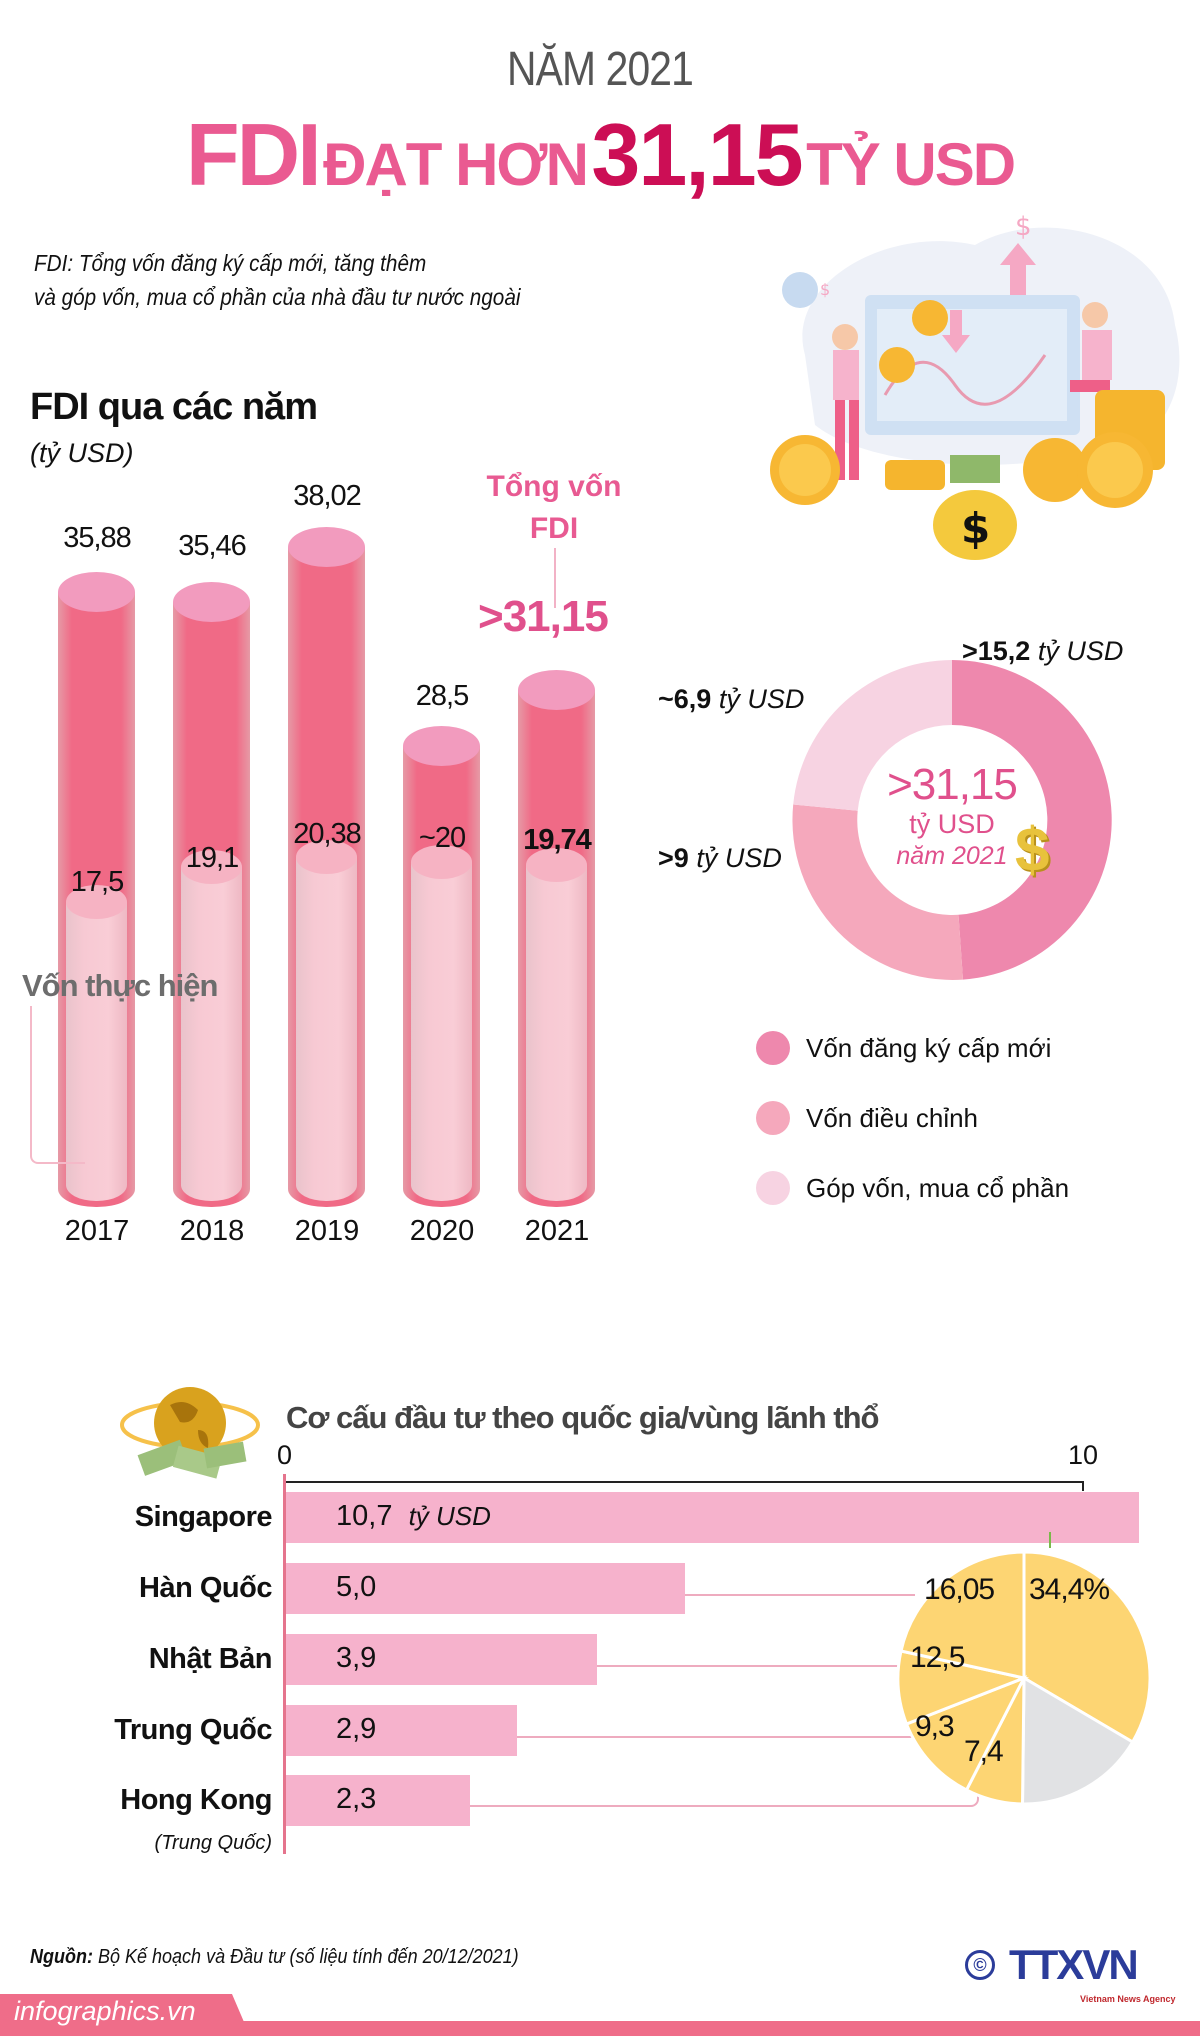 The image size is (1200, 2036). I want to click on bar-singapore-value: 10,7 tỷ USD, so click(413, 1516).